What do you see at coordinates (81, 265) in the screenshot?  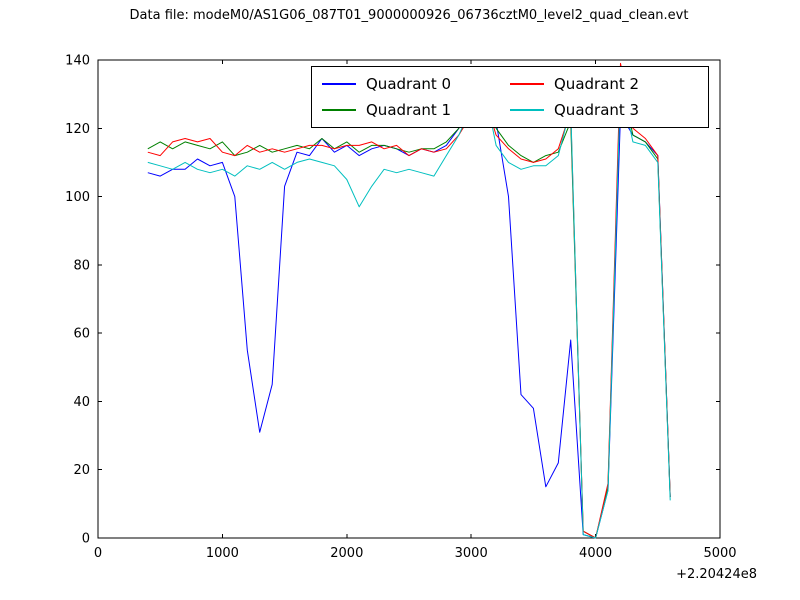 I see `y-tick-label: 80` at bounding box center [81, 265].